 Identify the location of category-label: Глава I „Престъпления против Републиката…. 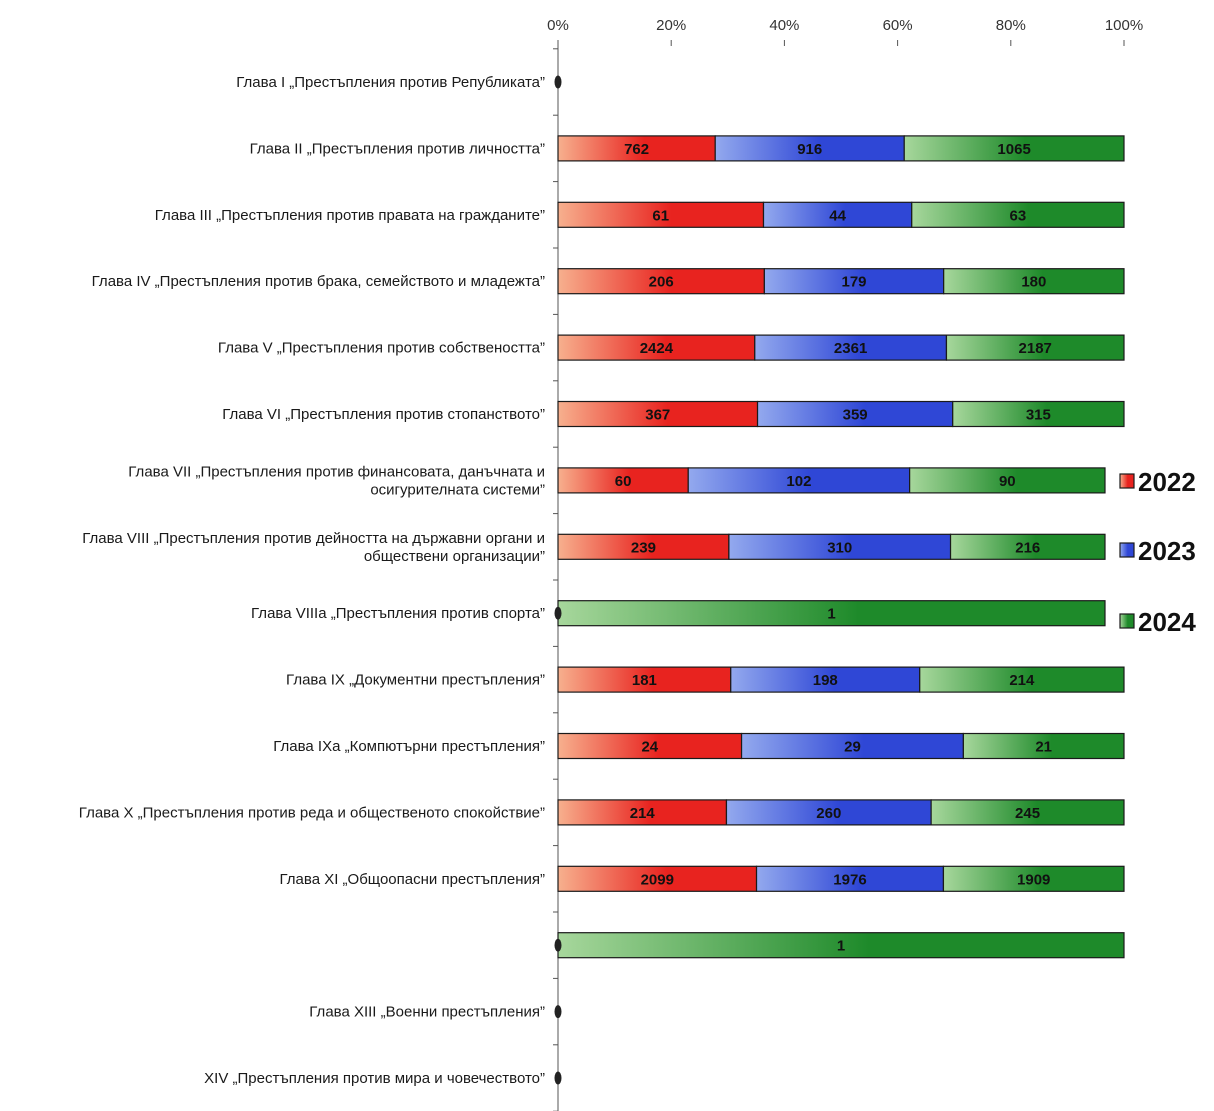
(390, 82).